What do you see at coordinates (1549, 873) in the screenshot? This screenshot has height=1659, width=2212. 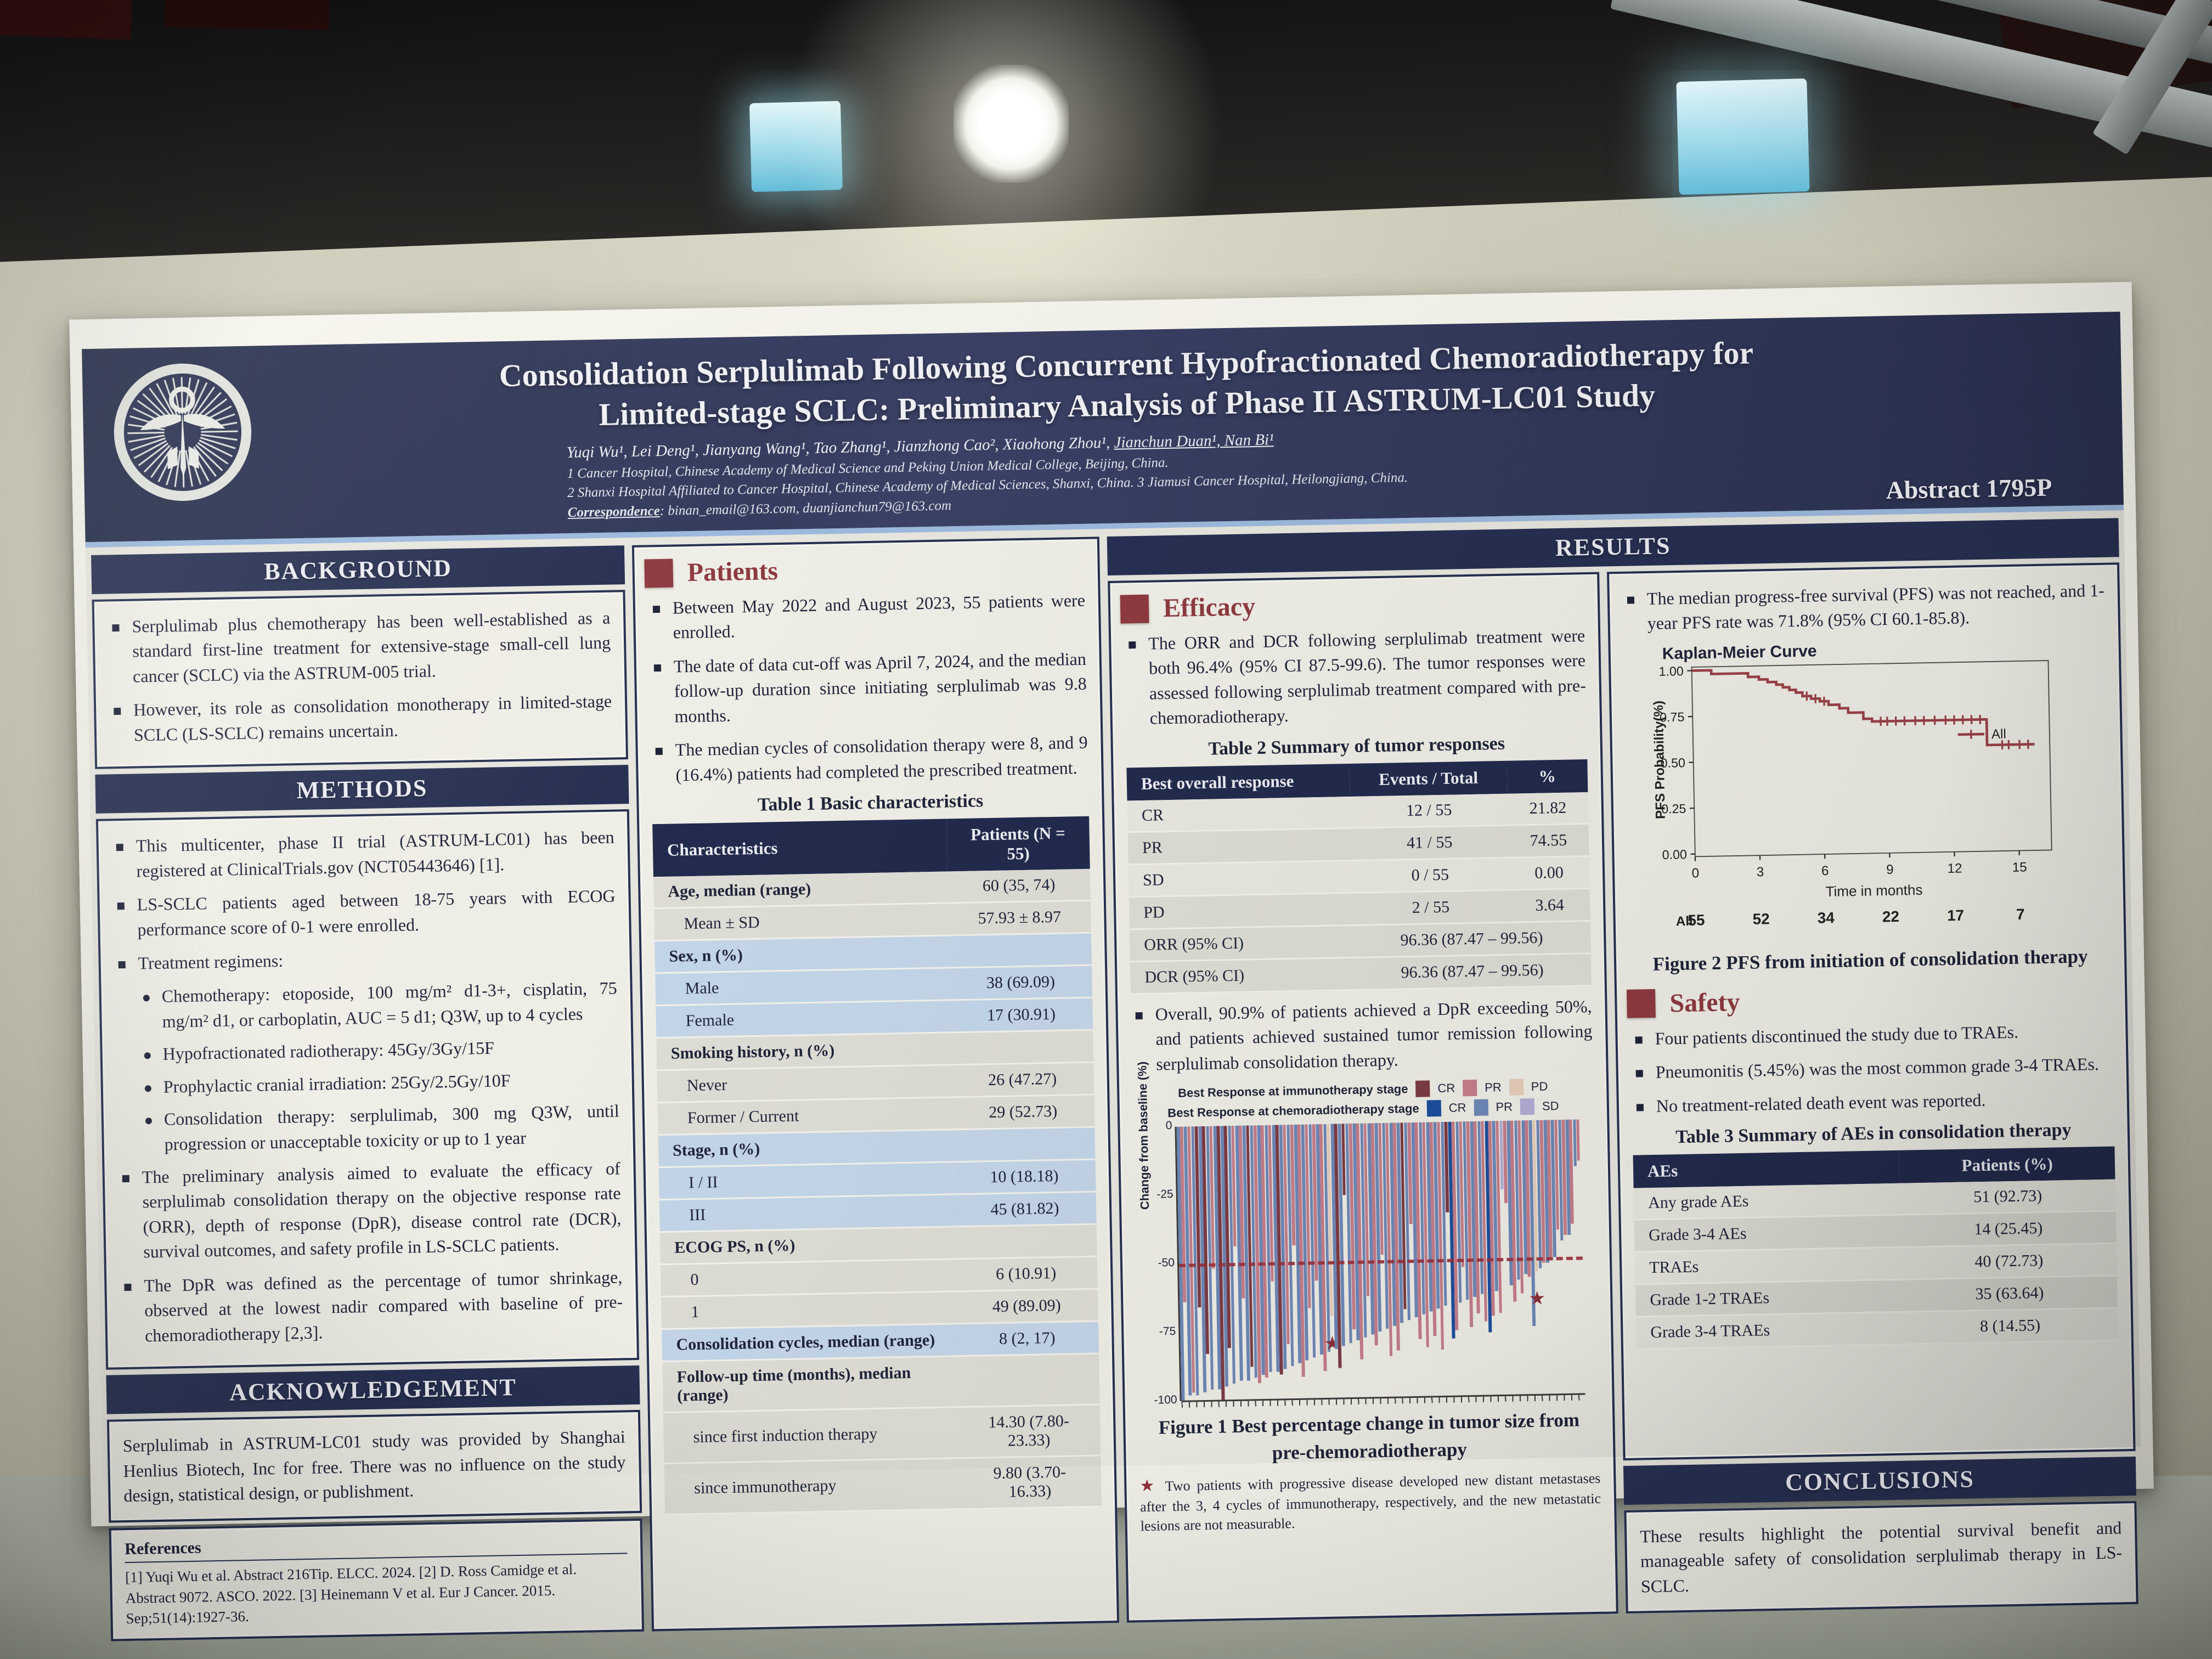 I see `row-pct: 0.00` at bounding box center [1549, 873].